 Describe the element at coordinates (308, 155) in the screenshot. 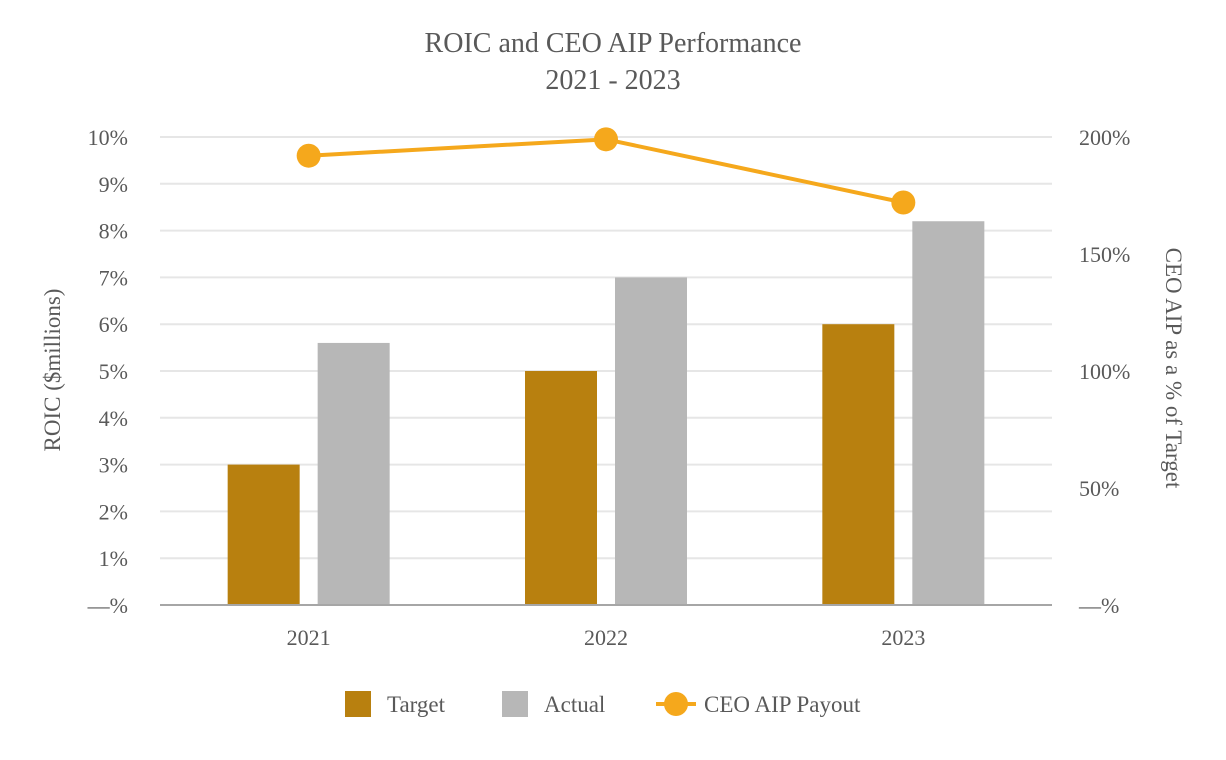

I see `point-ceo-aip-payout-2021` at that location.